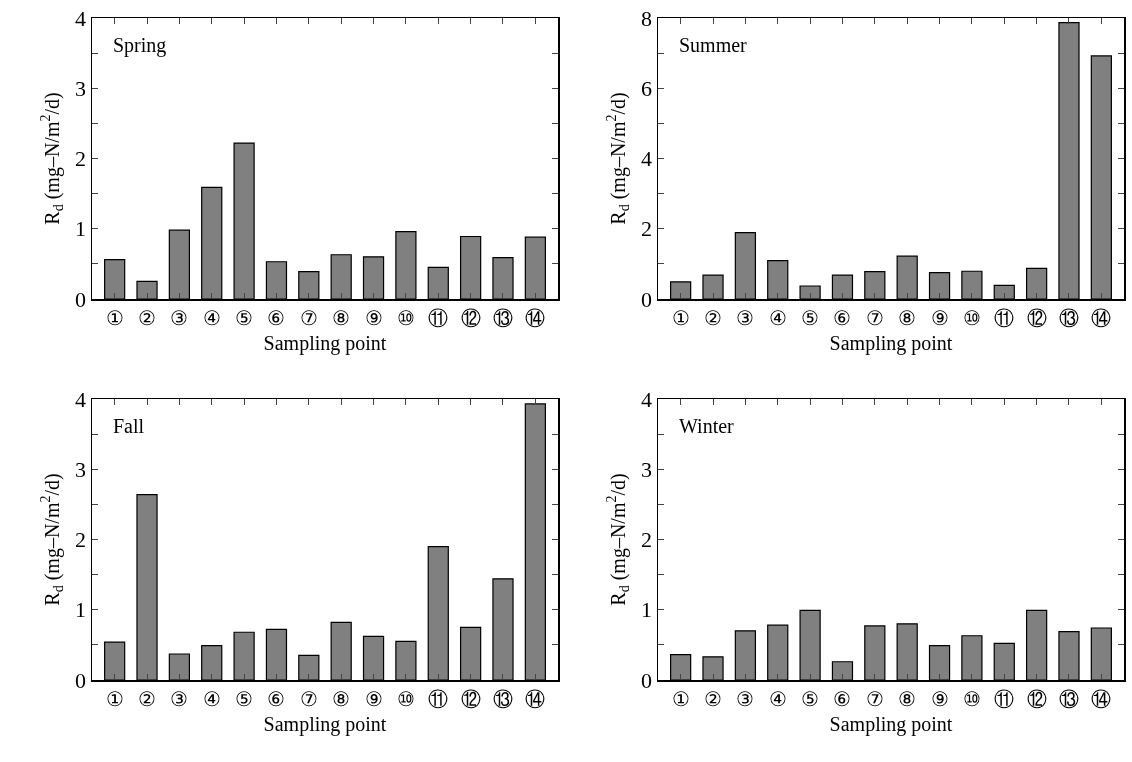 This screenshot has width=1132, height=762. What do you see at coordinates (647, 18) in the screenshot?
I see `y-tick-label: 8` at bounding box center [647, 18].